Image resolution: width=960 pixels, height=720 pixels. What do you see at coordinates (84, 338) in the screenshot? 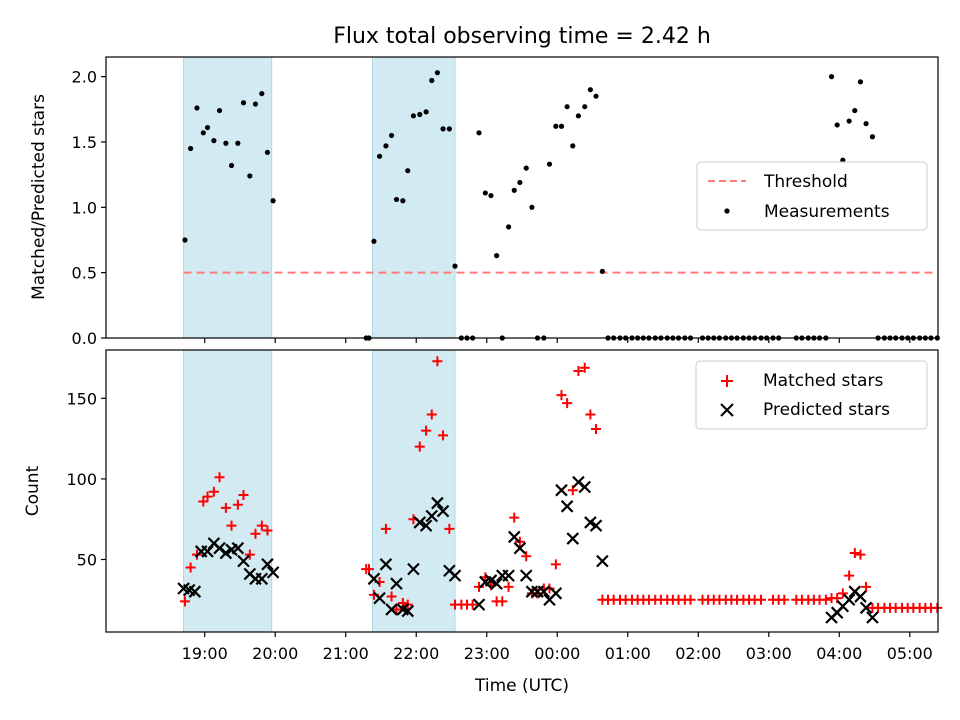
I see `y-tick-label: 0.0` at bounding box center [84, 338].